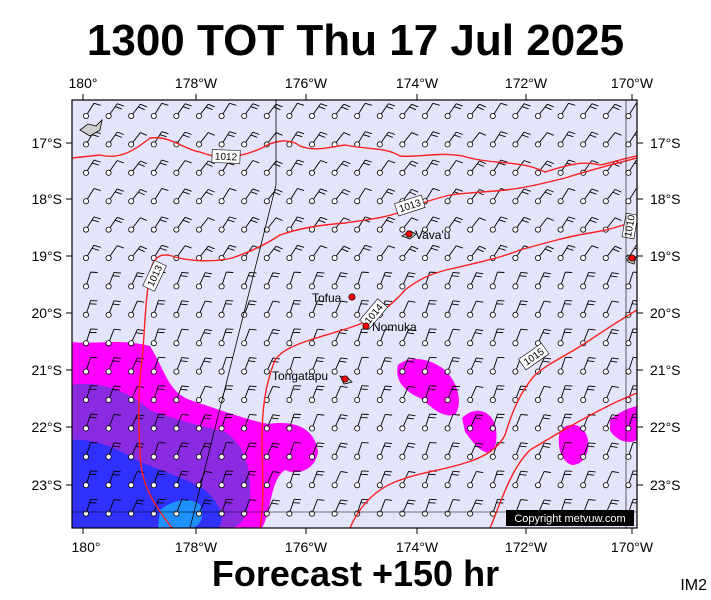 This screenshot has height=600, width=711. What do you see at coordinates (46, 485) in the screenshot?
I see `lat-label-left-23s: 23°S` at bounding box center [46, 485].